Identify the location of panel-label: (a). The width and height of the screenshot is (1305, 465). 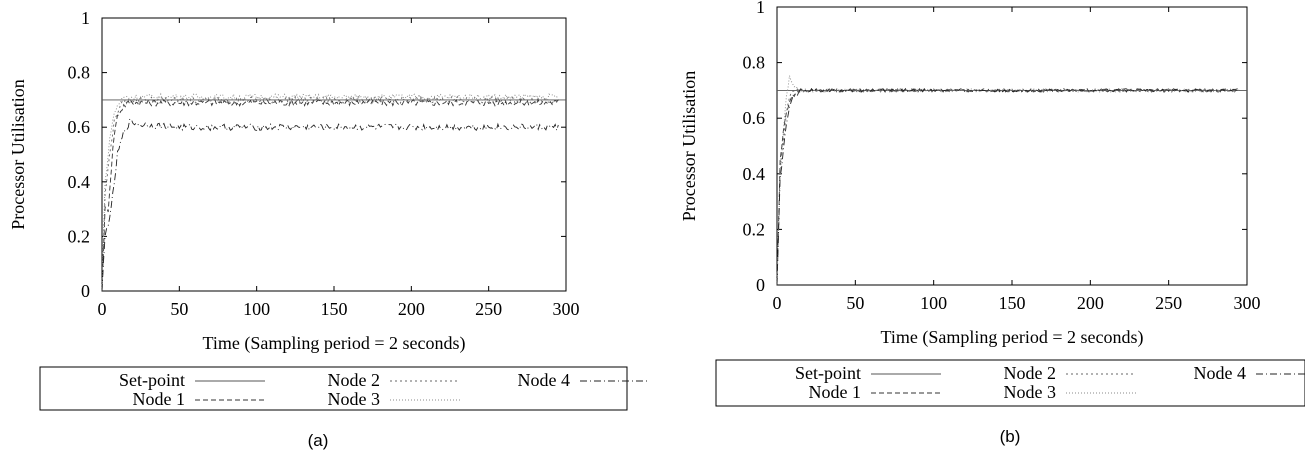
(318, 440).